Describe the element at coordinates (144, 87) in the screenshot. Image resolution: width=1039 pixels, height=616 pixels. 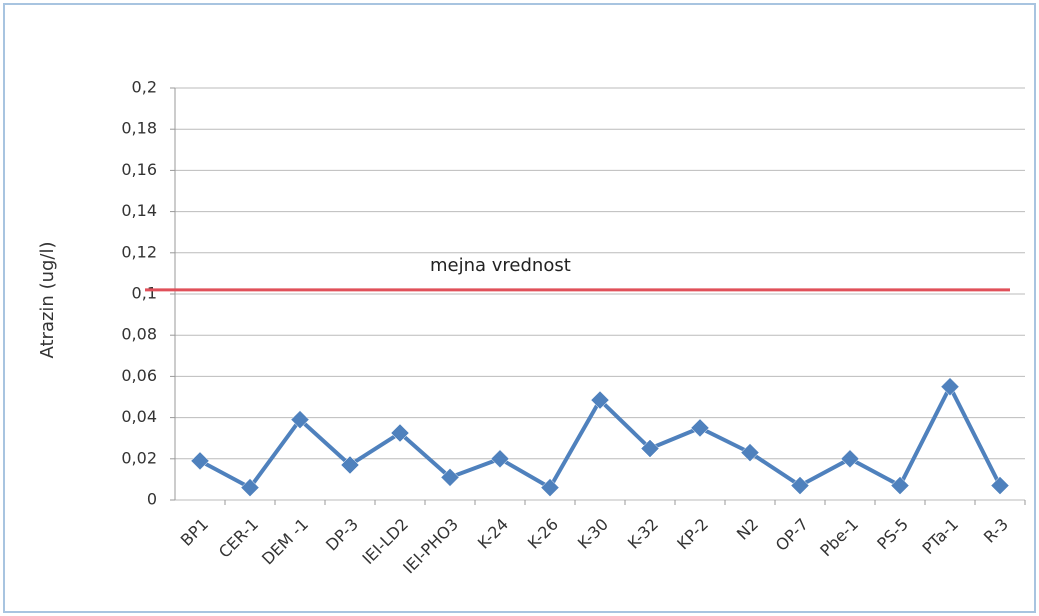
I see `y-tick-label: 0,2` at that location.